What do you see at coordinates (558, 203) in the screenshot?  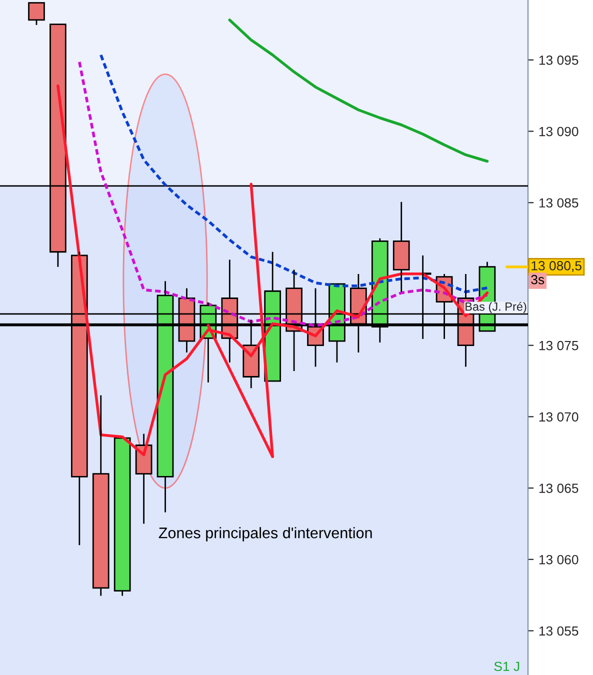 I see `y-tick-label: 13 085` at bounding box center [558, 203].